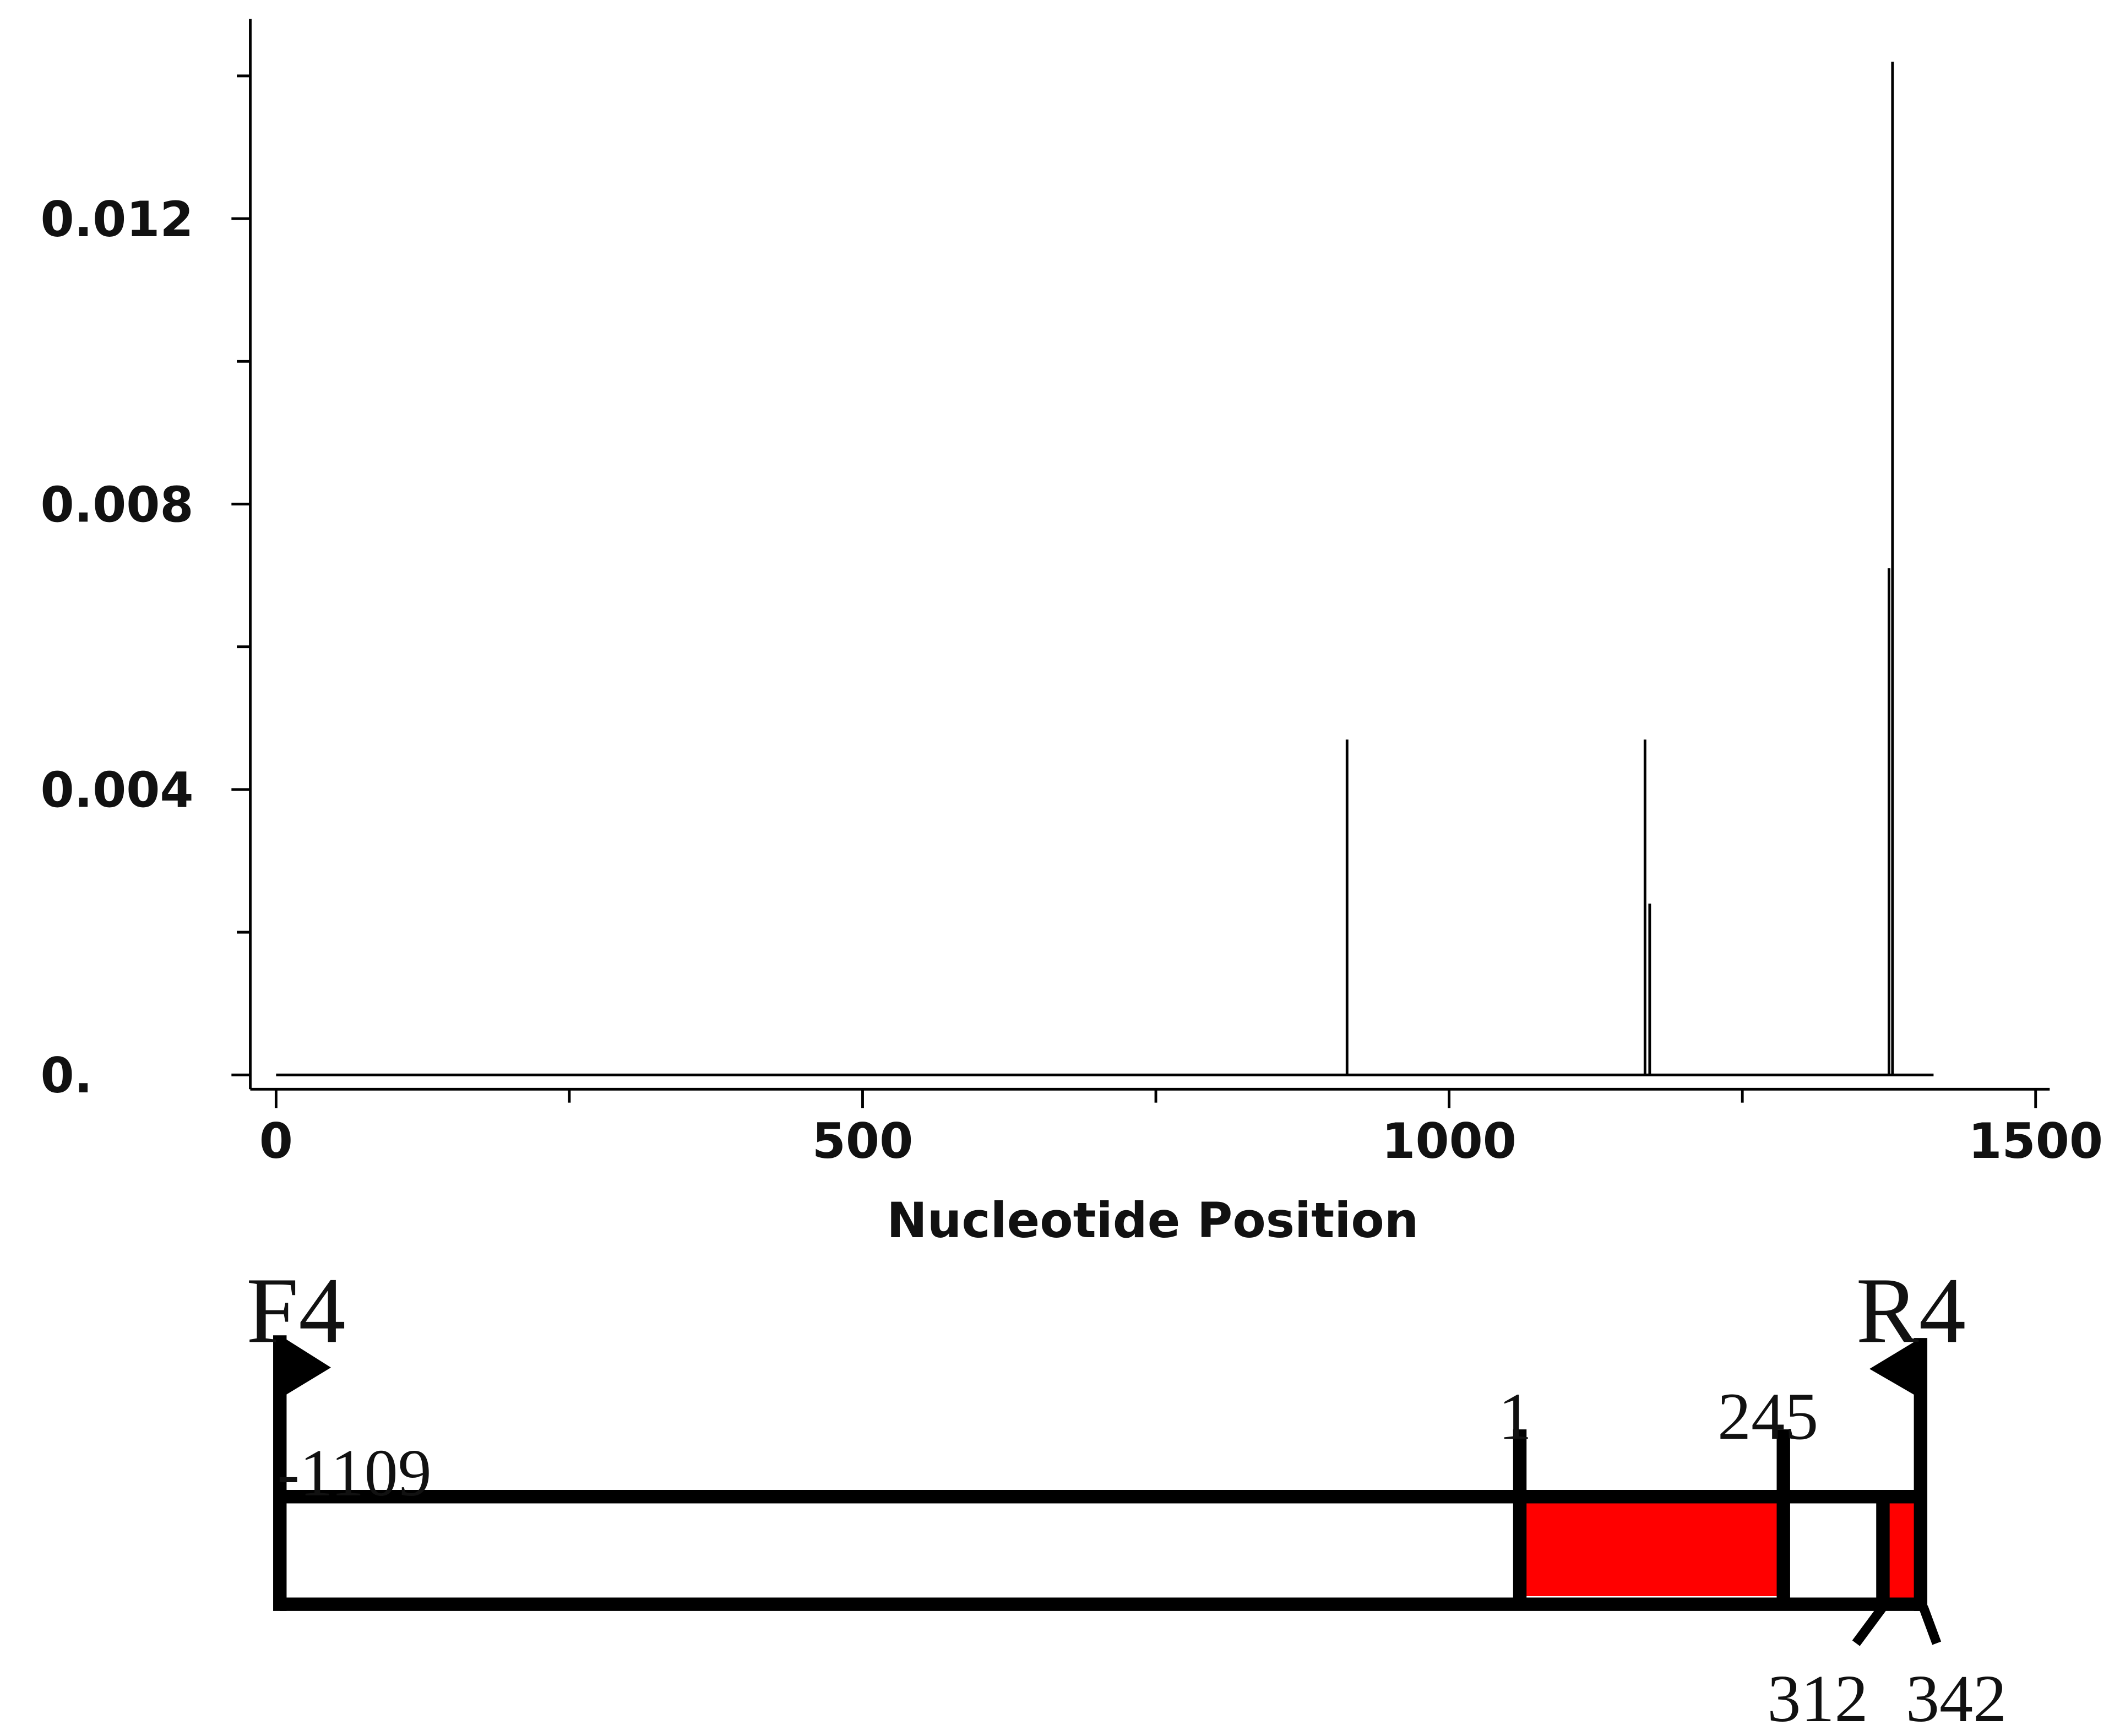 The image size is (2109, 1736). Describe the element at coordinates (1956, 1699) in the screenshot. I see `position-label: 342` at that location.